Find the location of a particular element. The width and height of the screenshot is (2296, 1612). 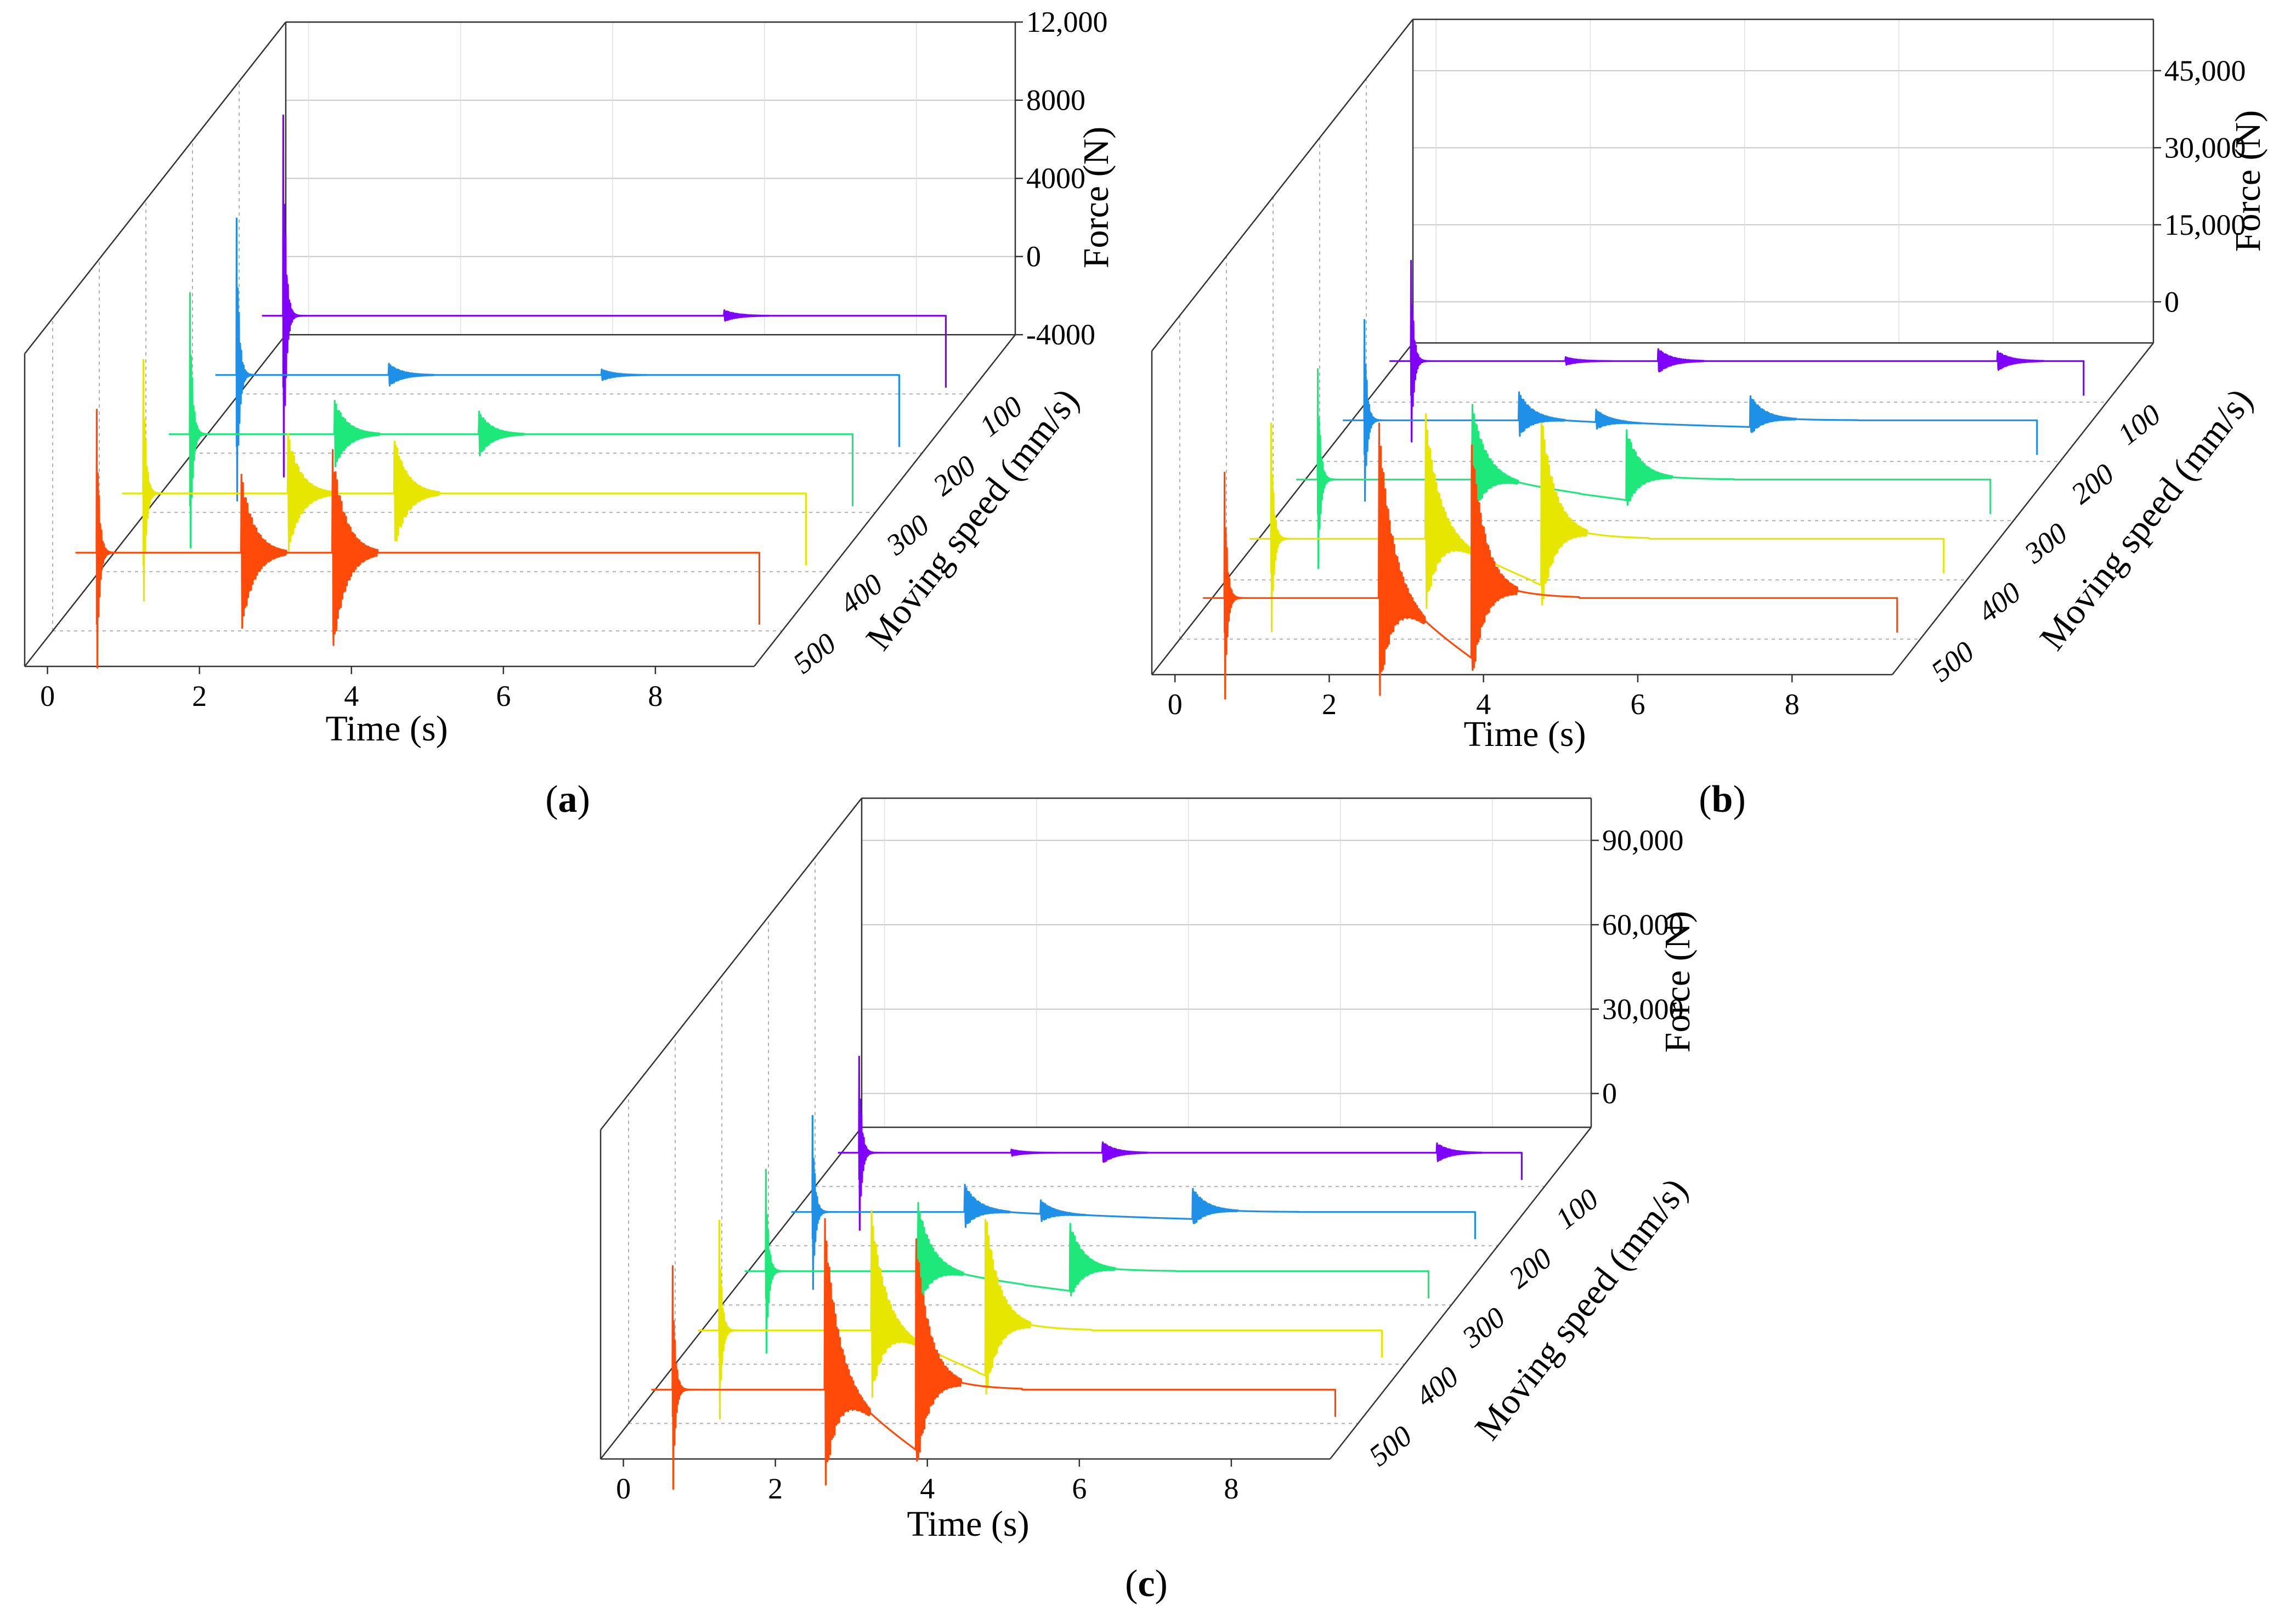

panel-caption: (b) is located at coordinates (1722, 800).